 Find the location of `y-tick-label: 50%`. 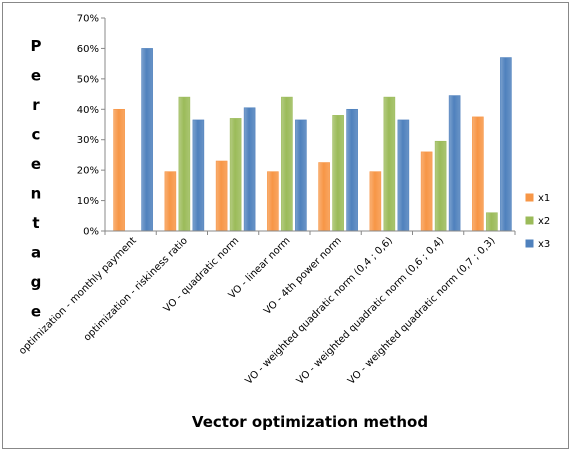

y-tick-label: 50% is located at coordinates (88, 79).